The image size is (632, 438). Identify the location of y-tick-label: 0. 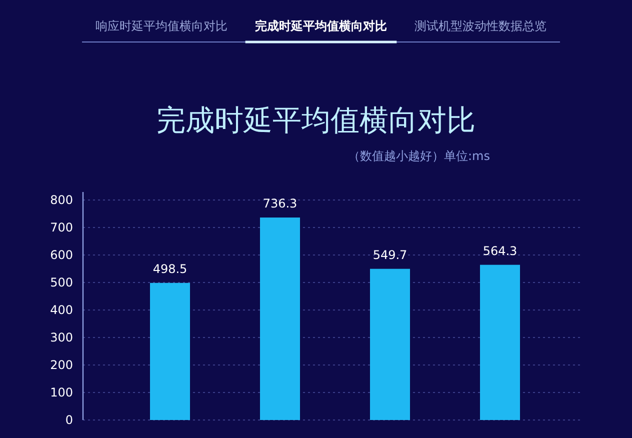
(69, 420).